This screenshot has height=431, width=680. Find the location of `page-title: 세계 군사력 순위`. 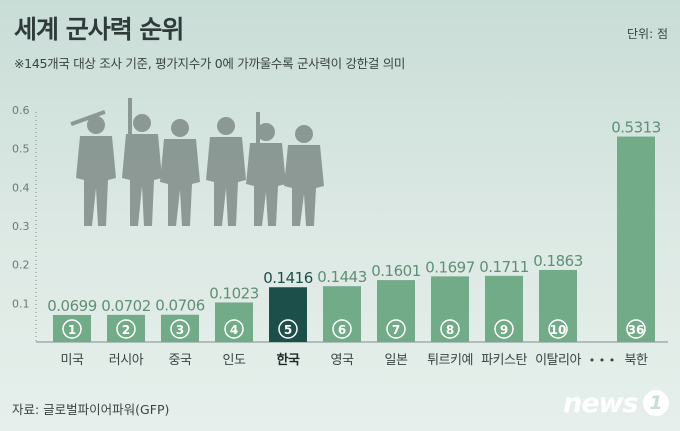

page-title: 세계 군사력 순위 is located at coordinates (99, 29).